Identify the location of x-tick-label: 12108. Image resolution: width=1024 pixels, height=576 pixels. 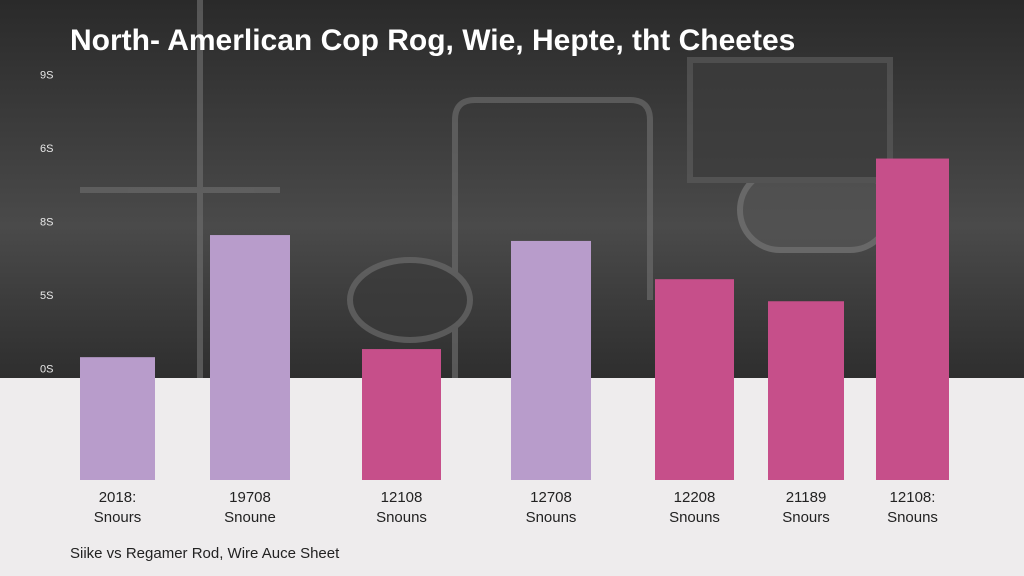
(402, 497).